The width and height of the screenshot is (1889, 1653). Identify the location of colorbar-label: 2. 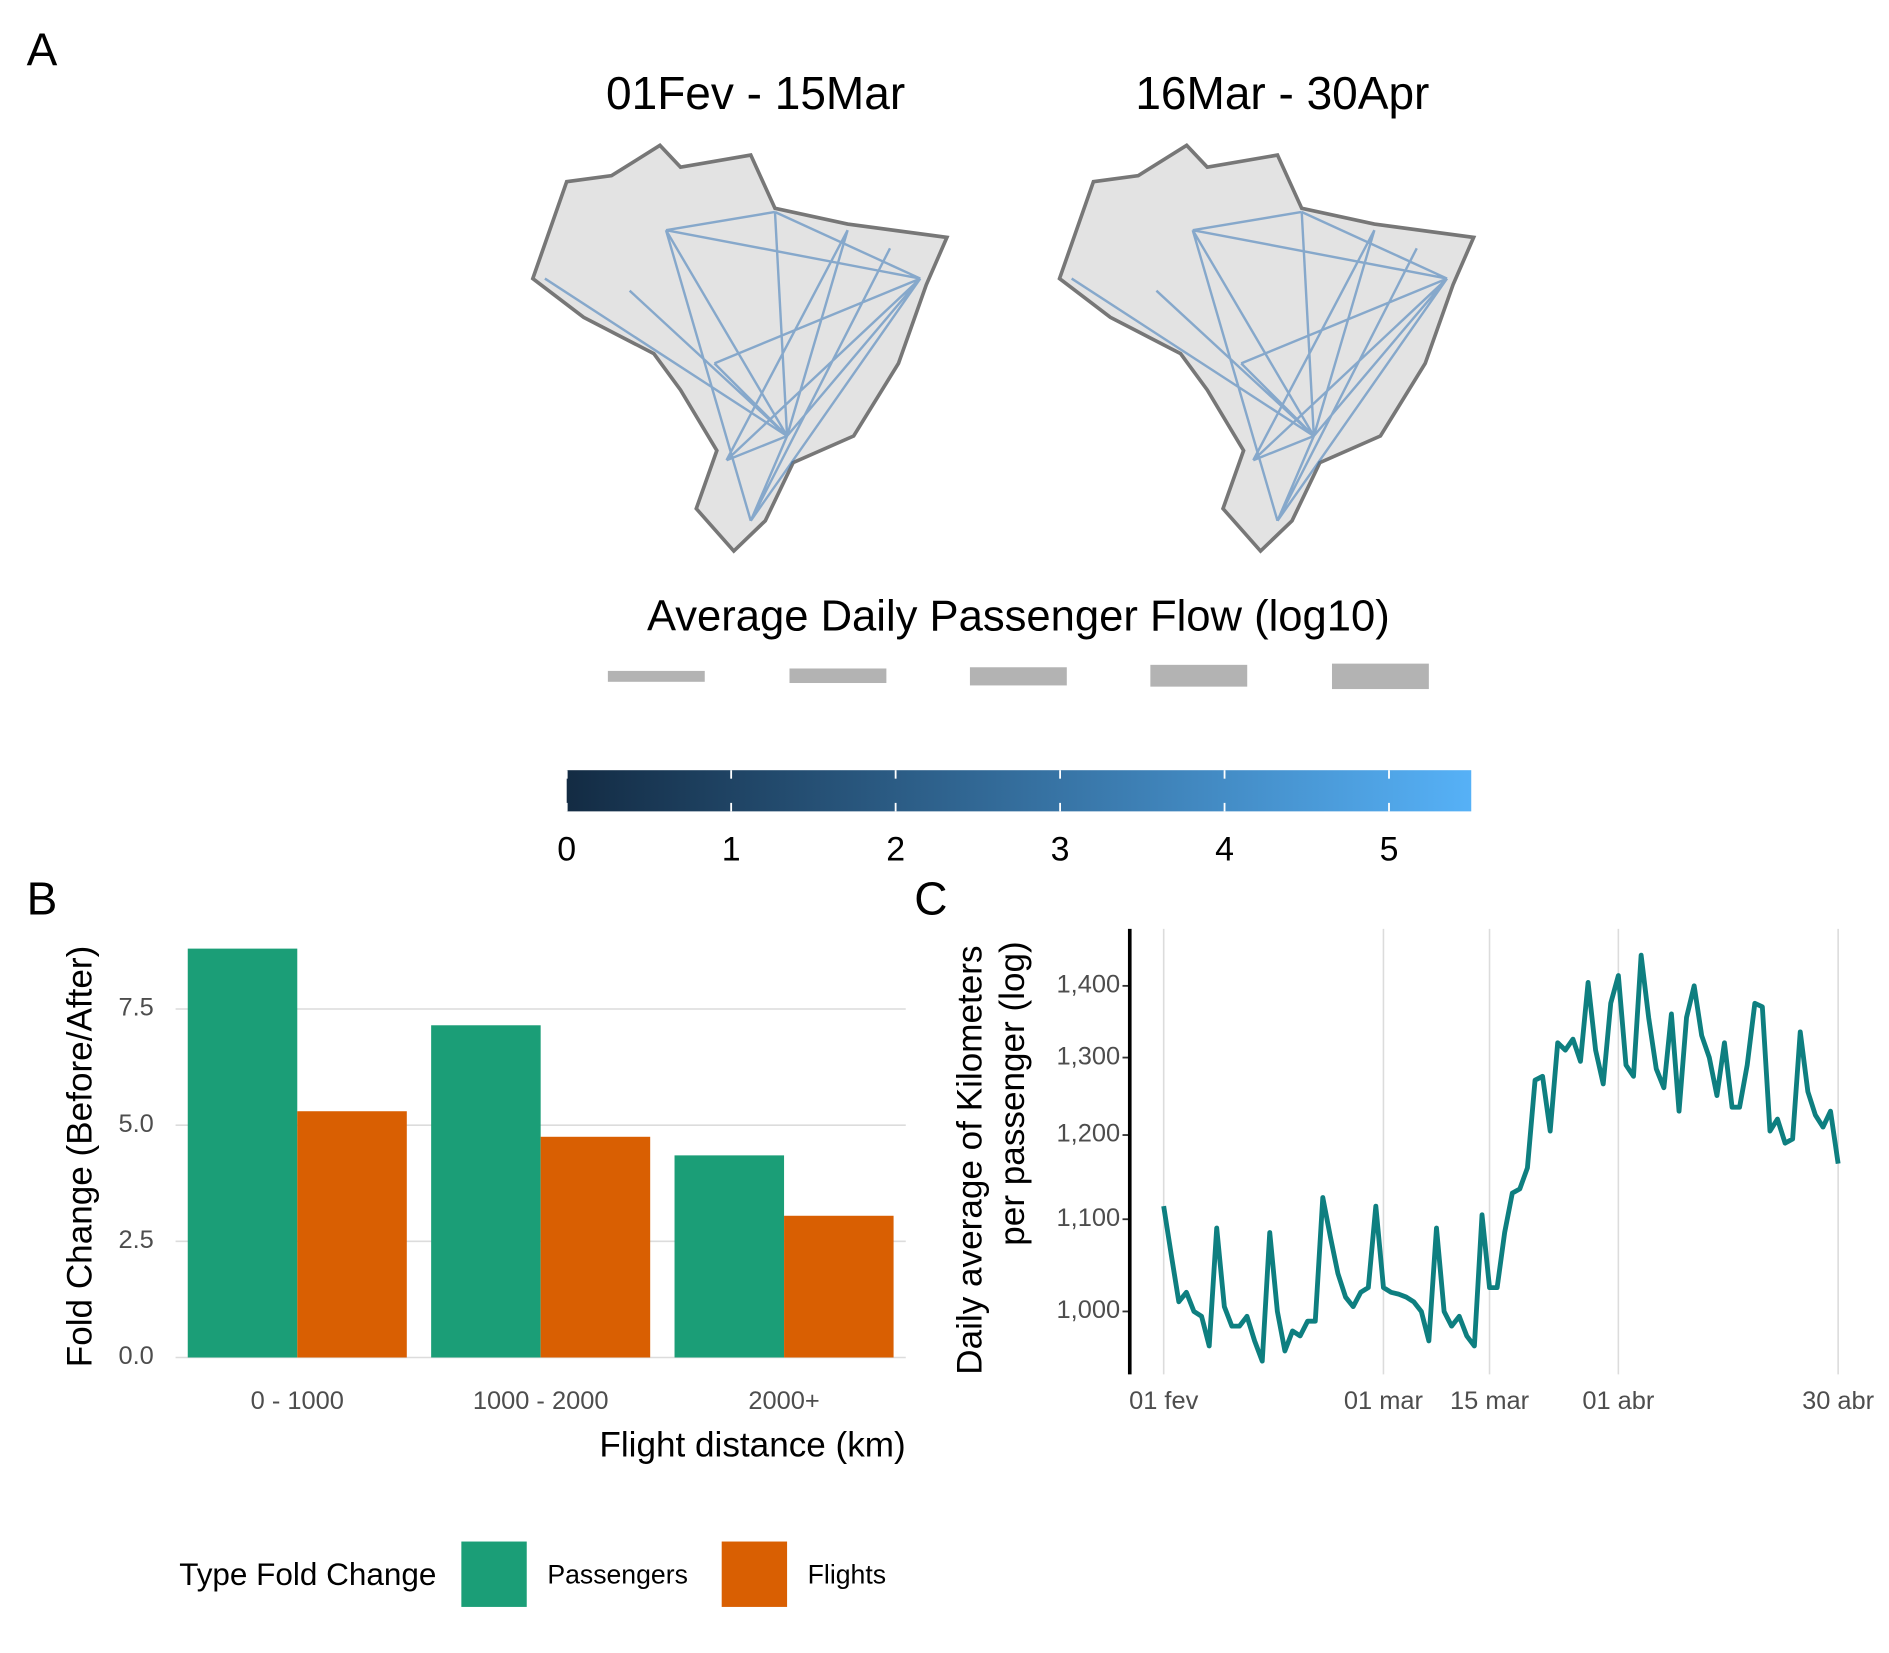
(895, 849).